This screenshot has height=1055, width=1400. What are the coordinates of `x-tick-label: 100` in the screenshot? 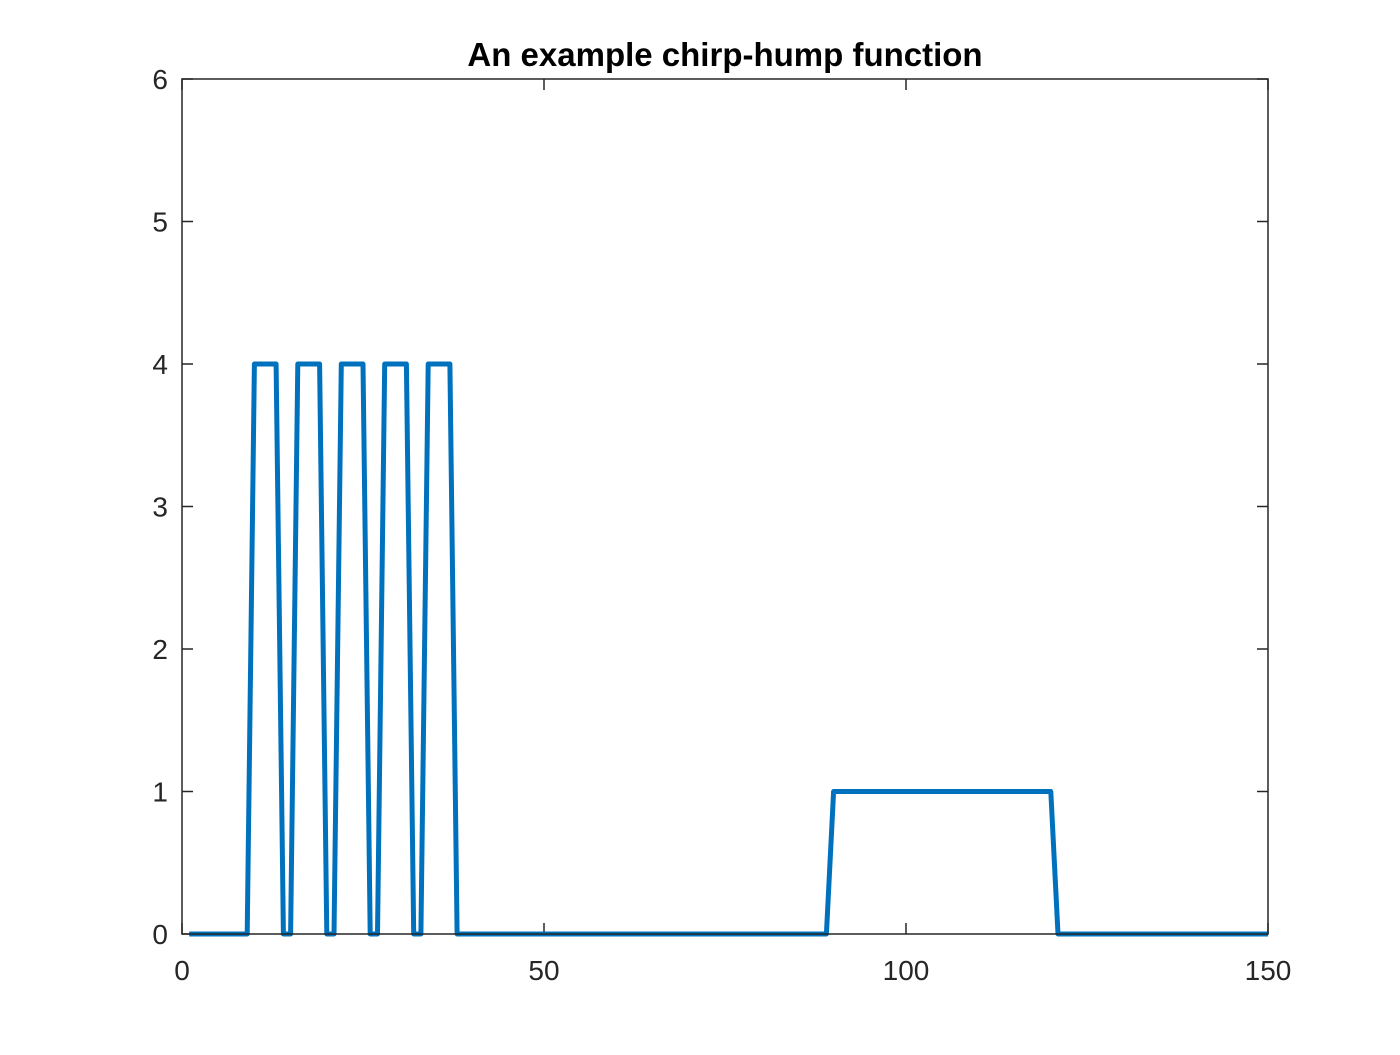 It's located at (906, 970).